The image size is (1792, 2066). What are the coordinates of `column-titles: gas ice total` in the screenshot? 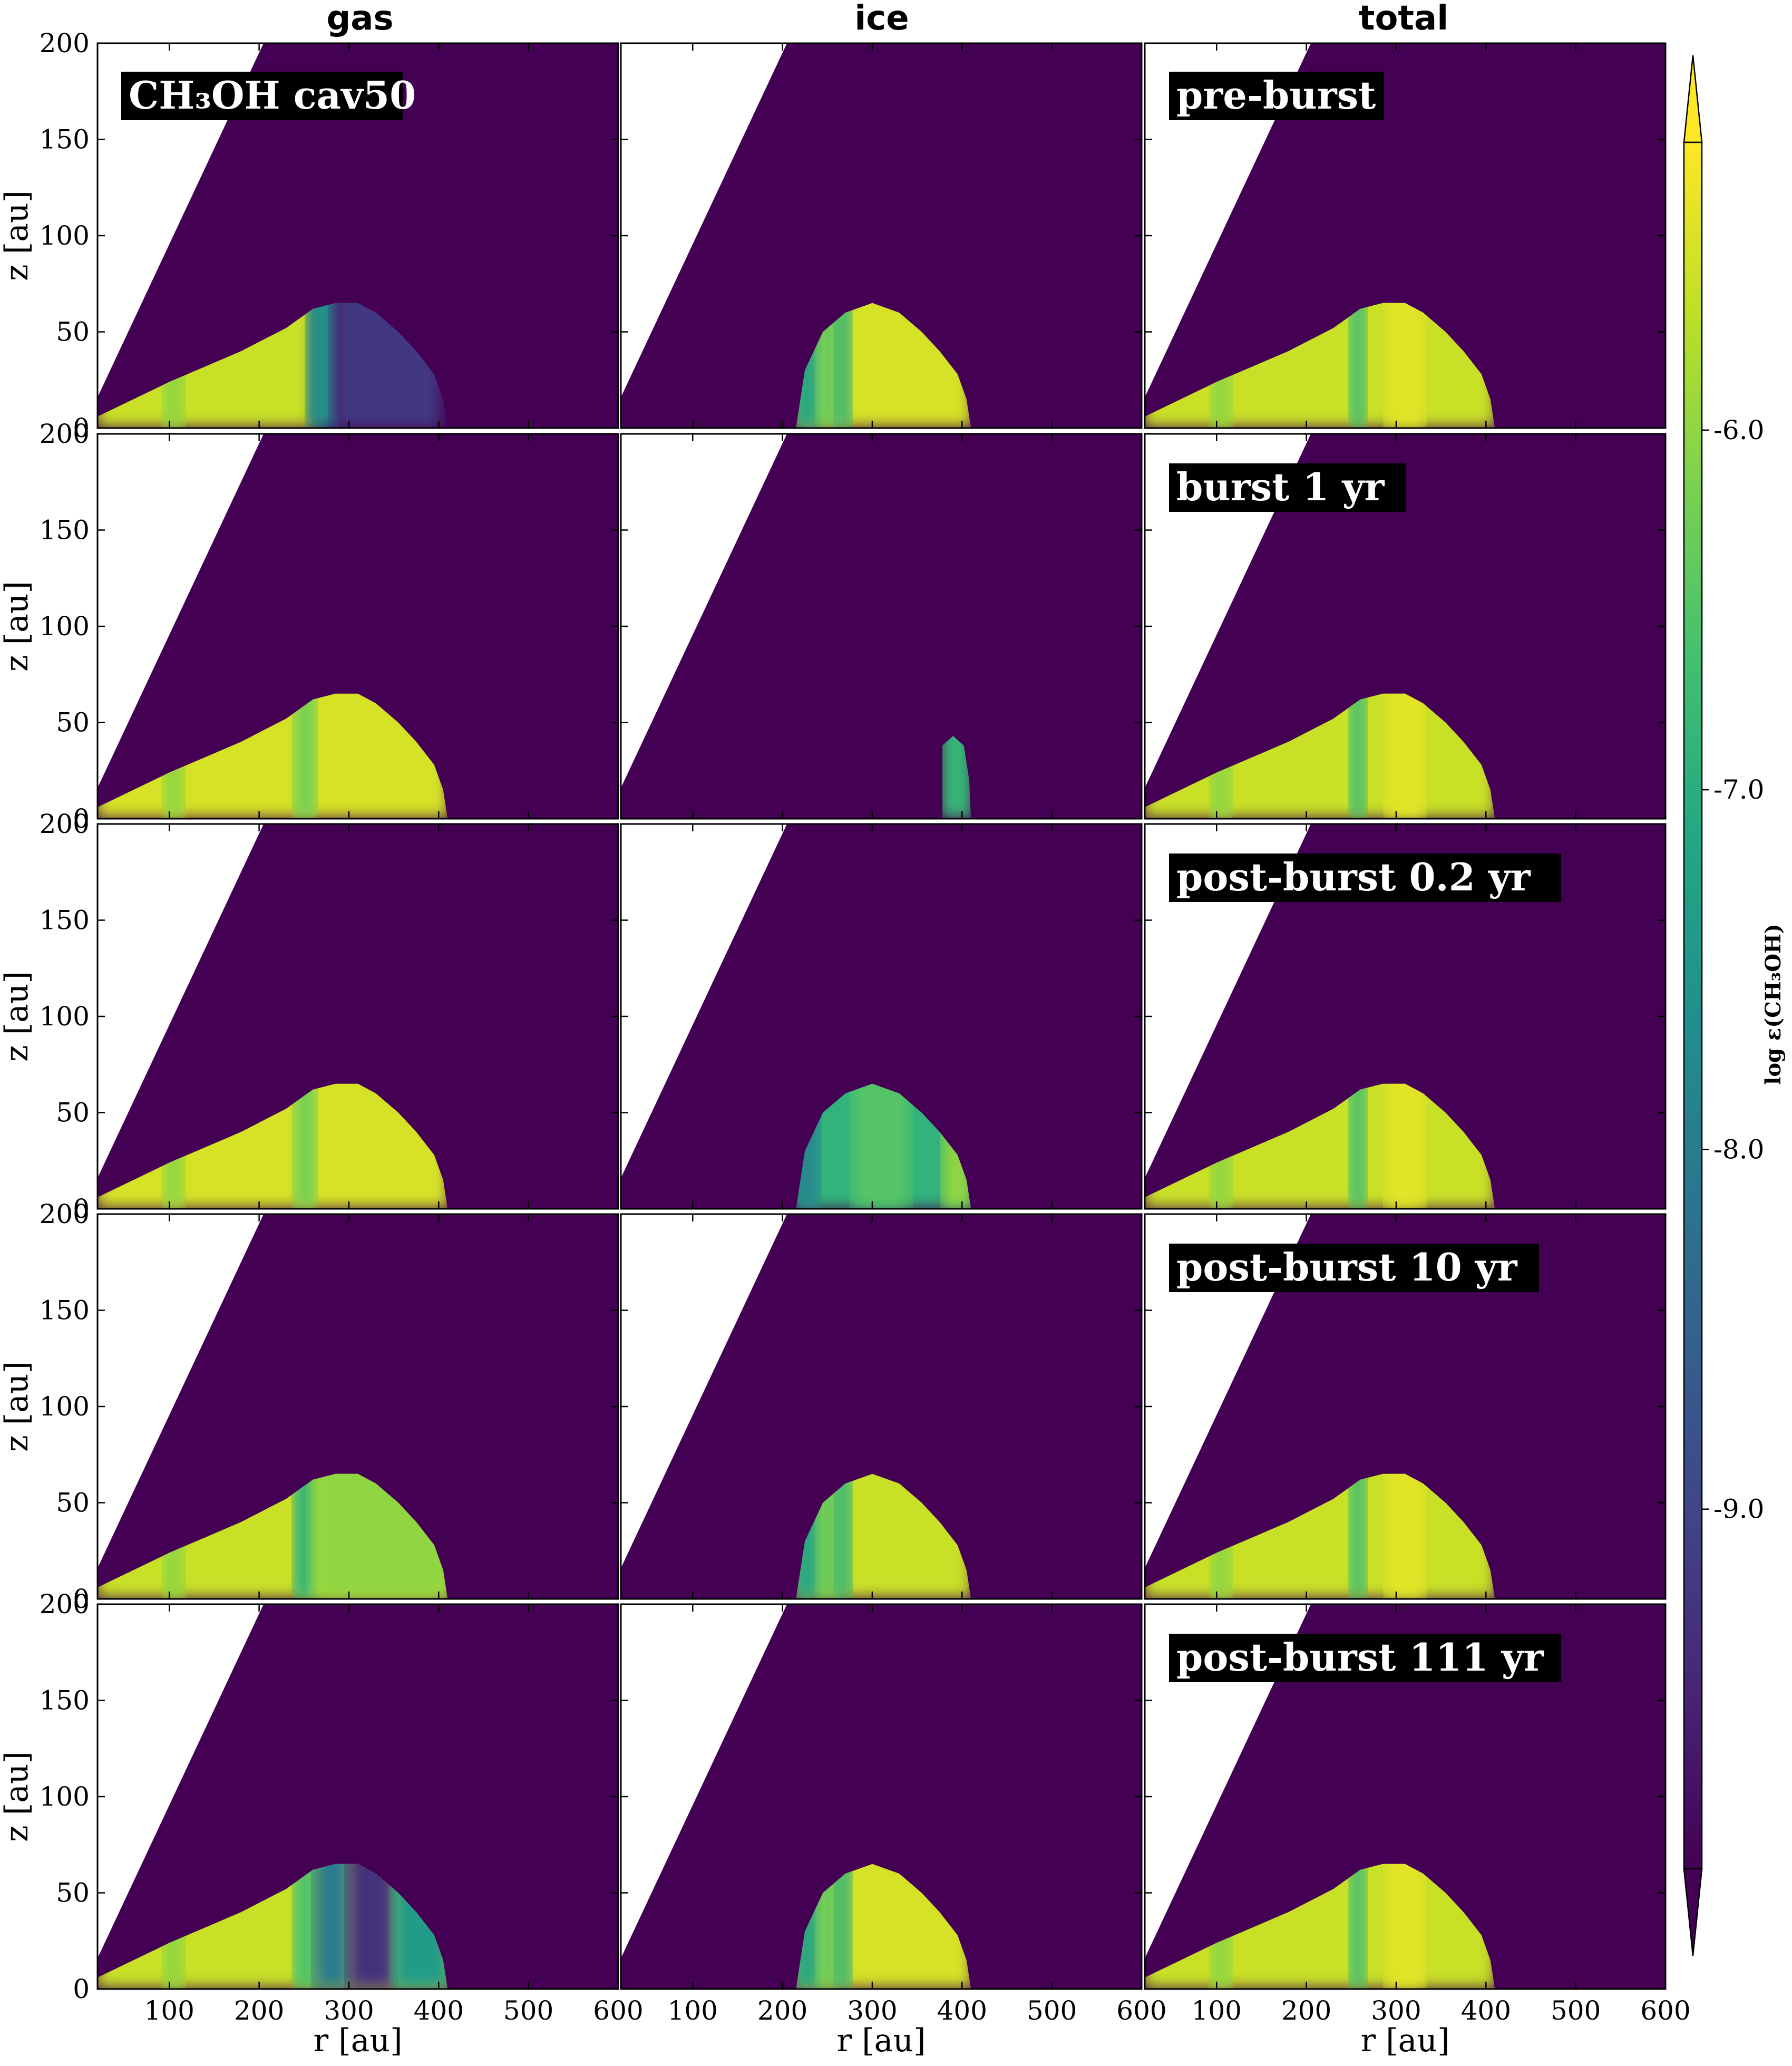 It's located at (887, 19).